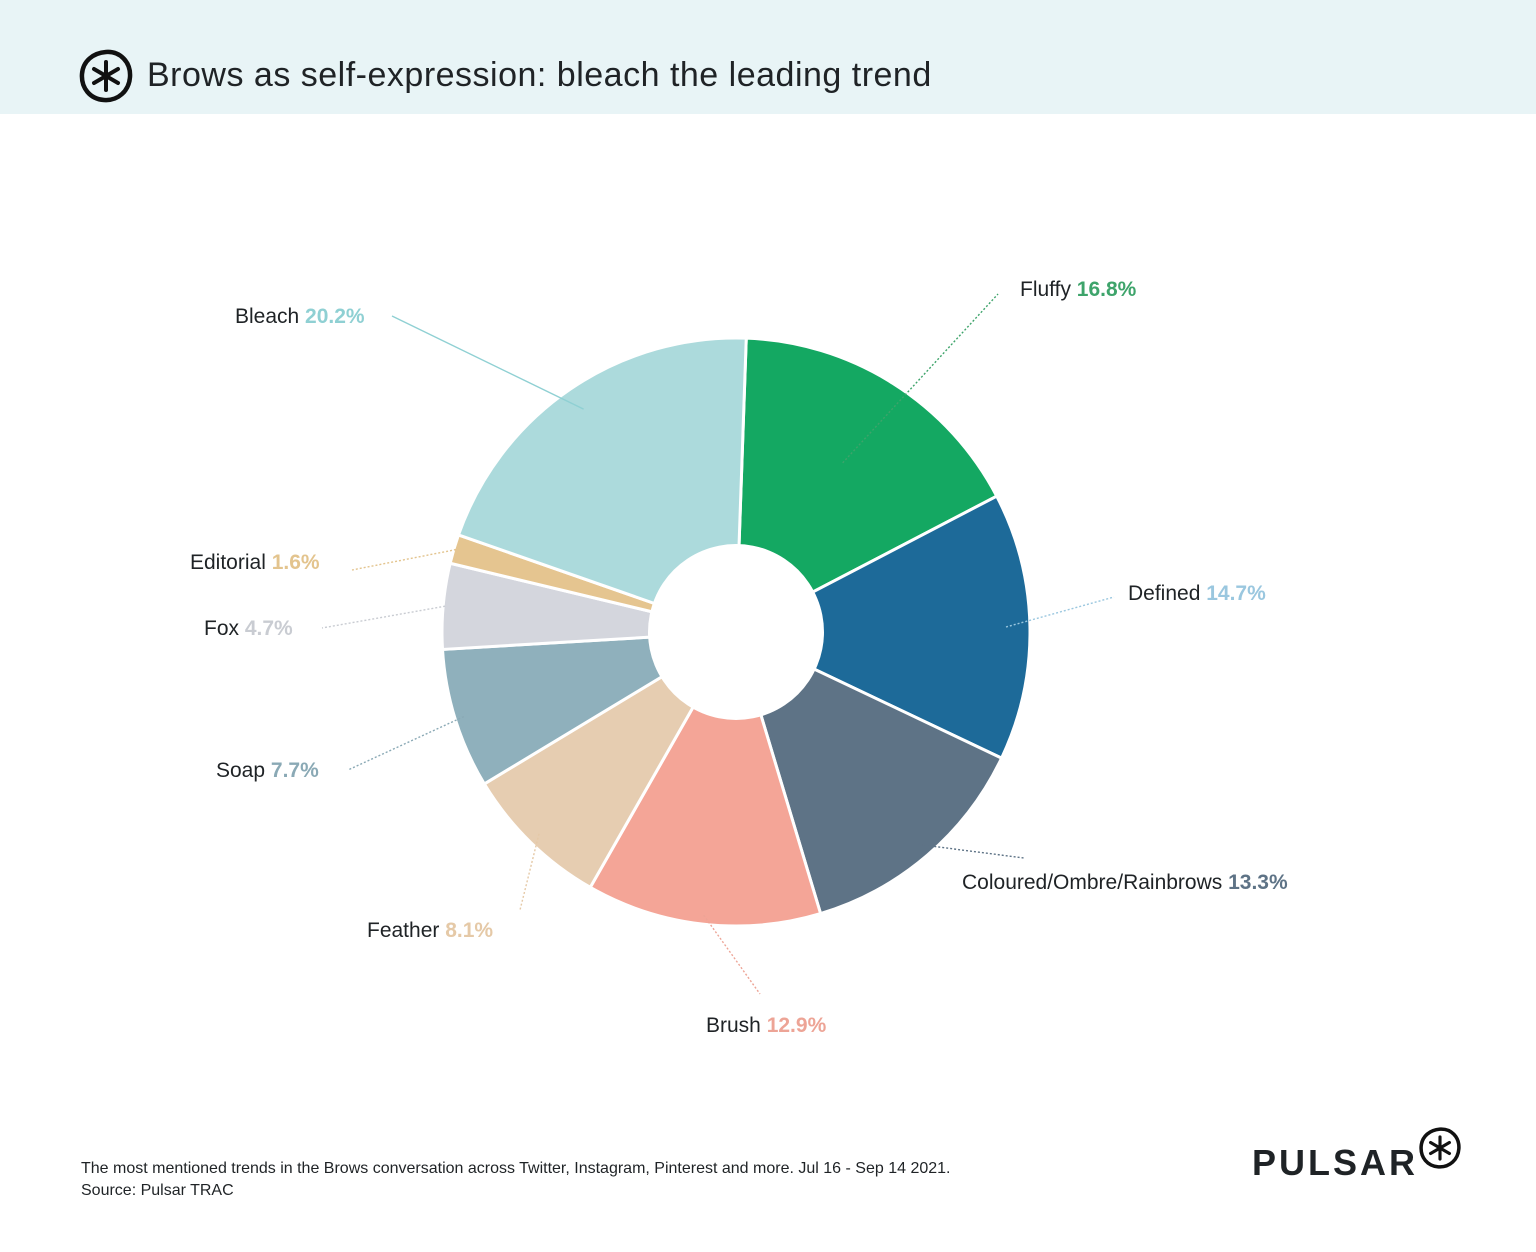 The image size is (1536, 1252). I want to click on footer-source: Source: Pulsar TRAC, so click(157, 1190).